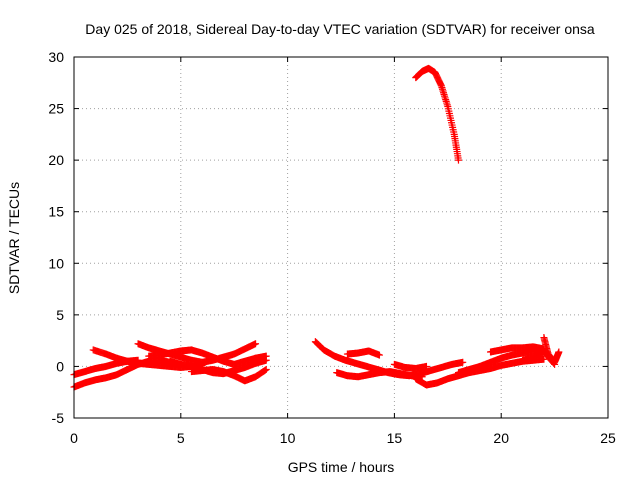 The width and height of the screenshot is (640, 480). What do you see at coordinates (56, 212) in the screenshot?
I see `y-tick-label: 15` at bounding box center [56, 212].